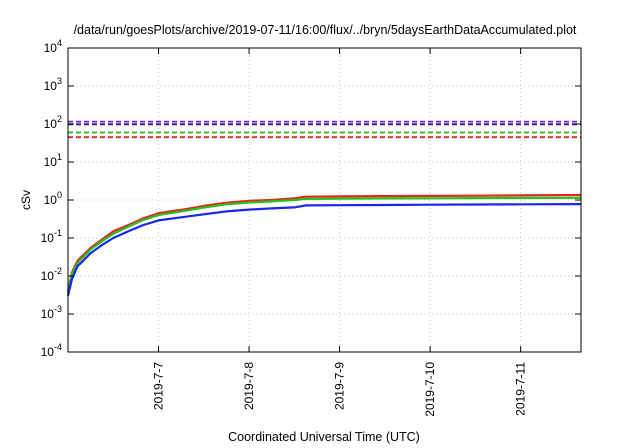  What do you see at coordinates (51, 350) in the screenshot?
I see `y-tick-label: 10⁻⁴` at bounding box center [51, 350].